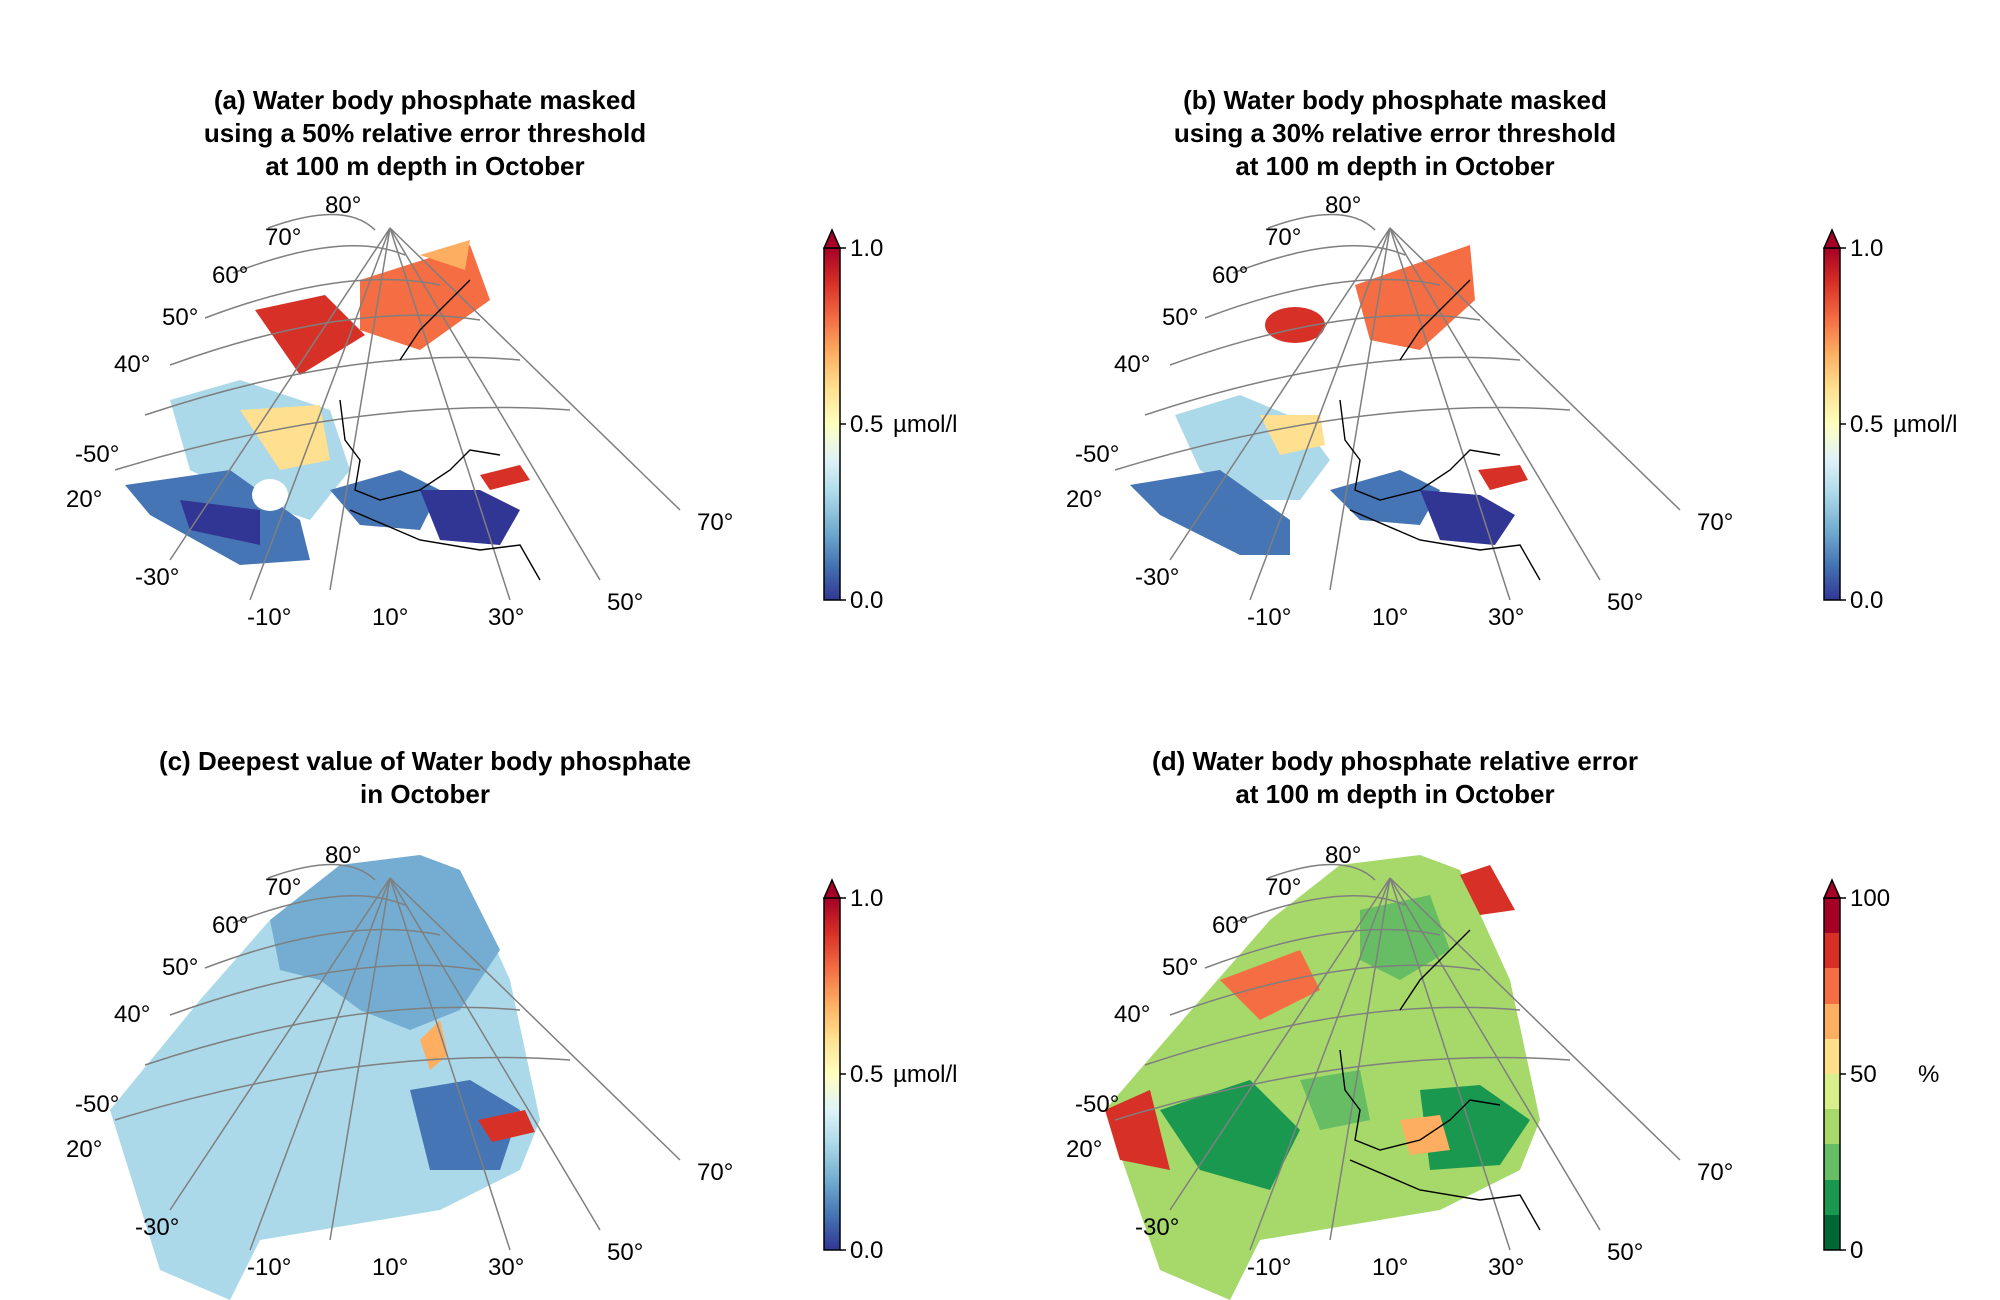 The width and height of the screenshot is (2000, 1300). I want to click on colorbar-unit: %, so click(1928, 1074).